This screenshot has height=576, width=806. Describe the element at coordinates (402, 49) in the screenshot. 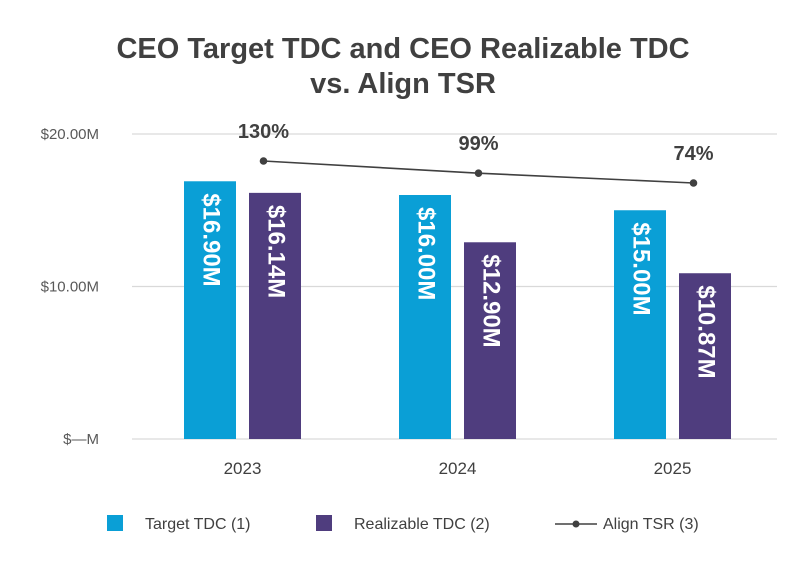

I see `chart-title-line-1: CEO Target TDC and CEO Realizable TDC` at that location.